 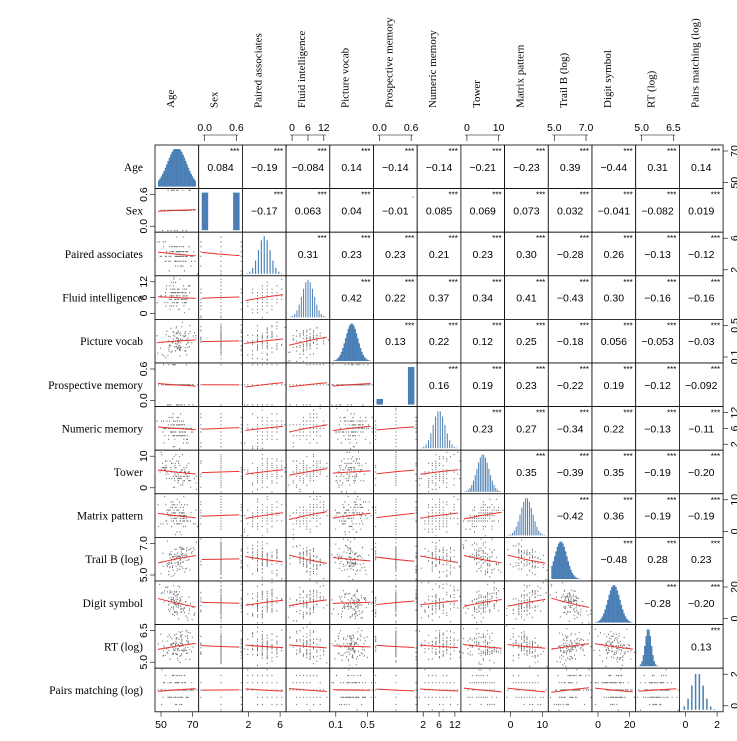 What do you see at coordinates (352, 254) in the screenshot?
I see `corr-panel-2-4: 0.23***` at bounding box center [352, 254].